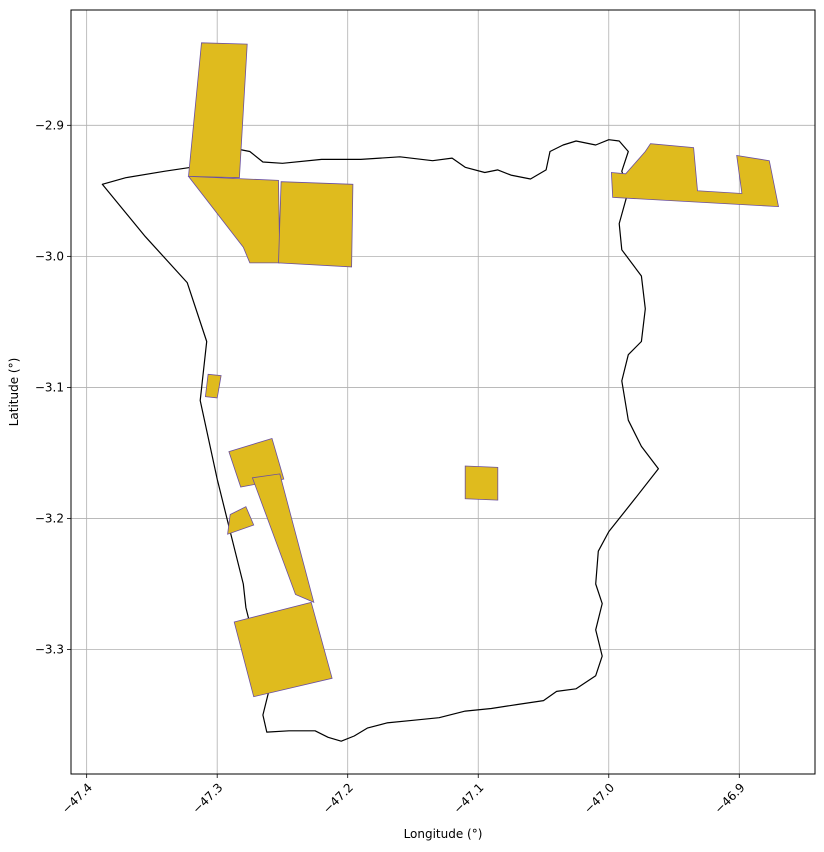 The height and width of the screenshot is (852, 824). Describe the element at coordinates (49, 387) in the screenshot. I see `y-tick-label-2: −3.1` at that location.